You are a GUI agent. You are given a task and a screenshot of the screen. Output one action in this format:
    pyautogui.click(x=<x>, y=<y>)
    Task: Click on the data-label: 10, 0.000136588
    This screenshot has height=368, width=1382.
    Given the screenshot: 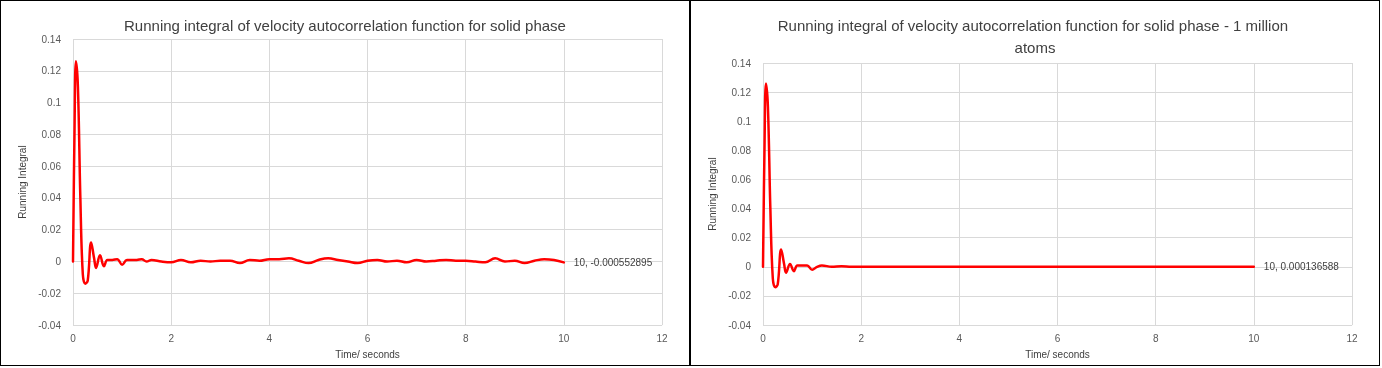 What is the action you would take?
    pyautogui.click(x=1301, y=267)
    